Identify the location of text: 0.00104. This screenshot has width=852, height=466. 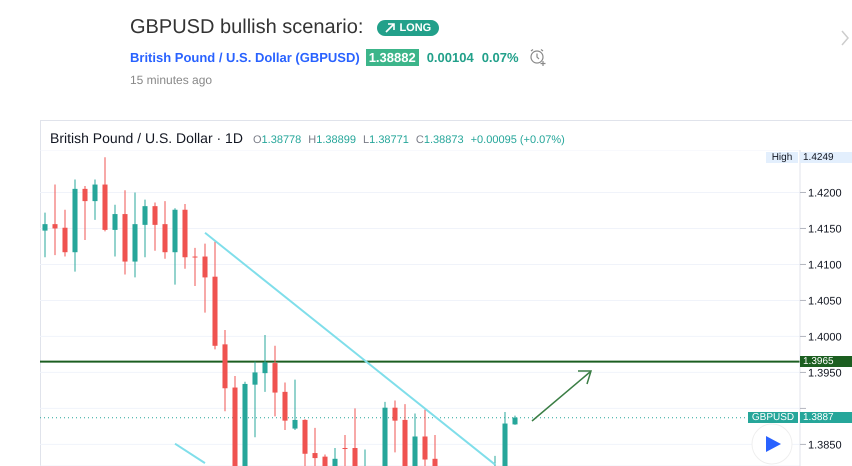
(450, 57).